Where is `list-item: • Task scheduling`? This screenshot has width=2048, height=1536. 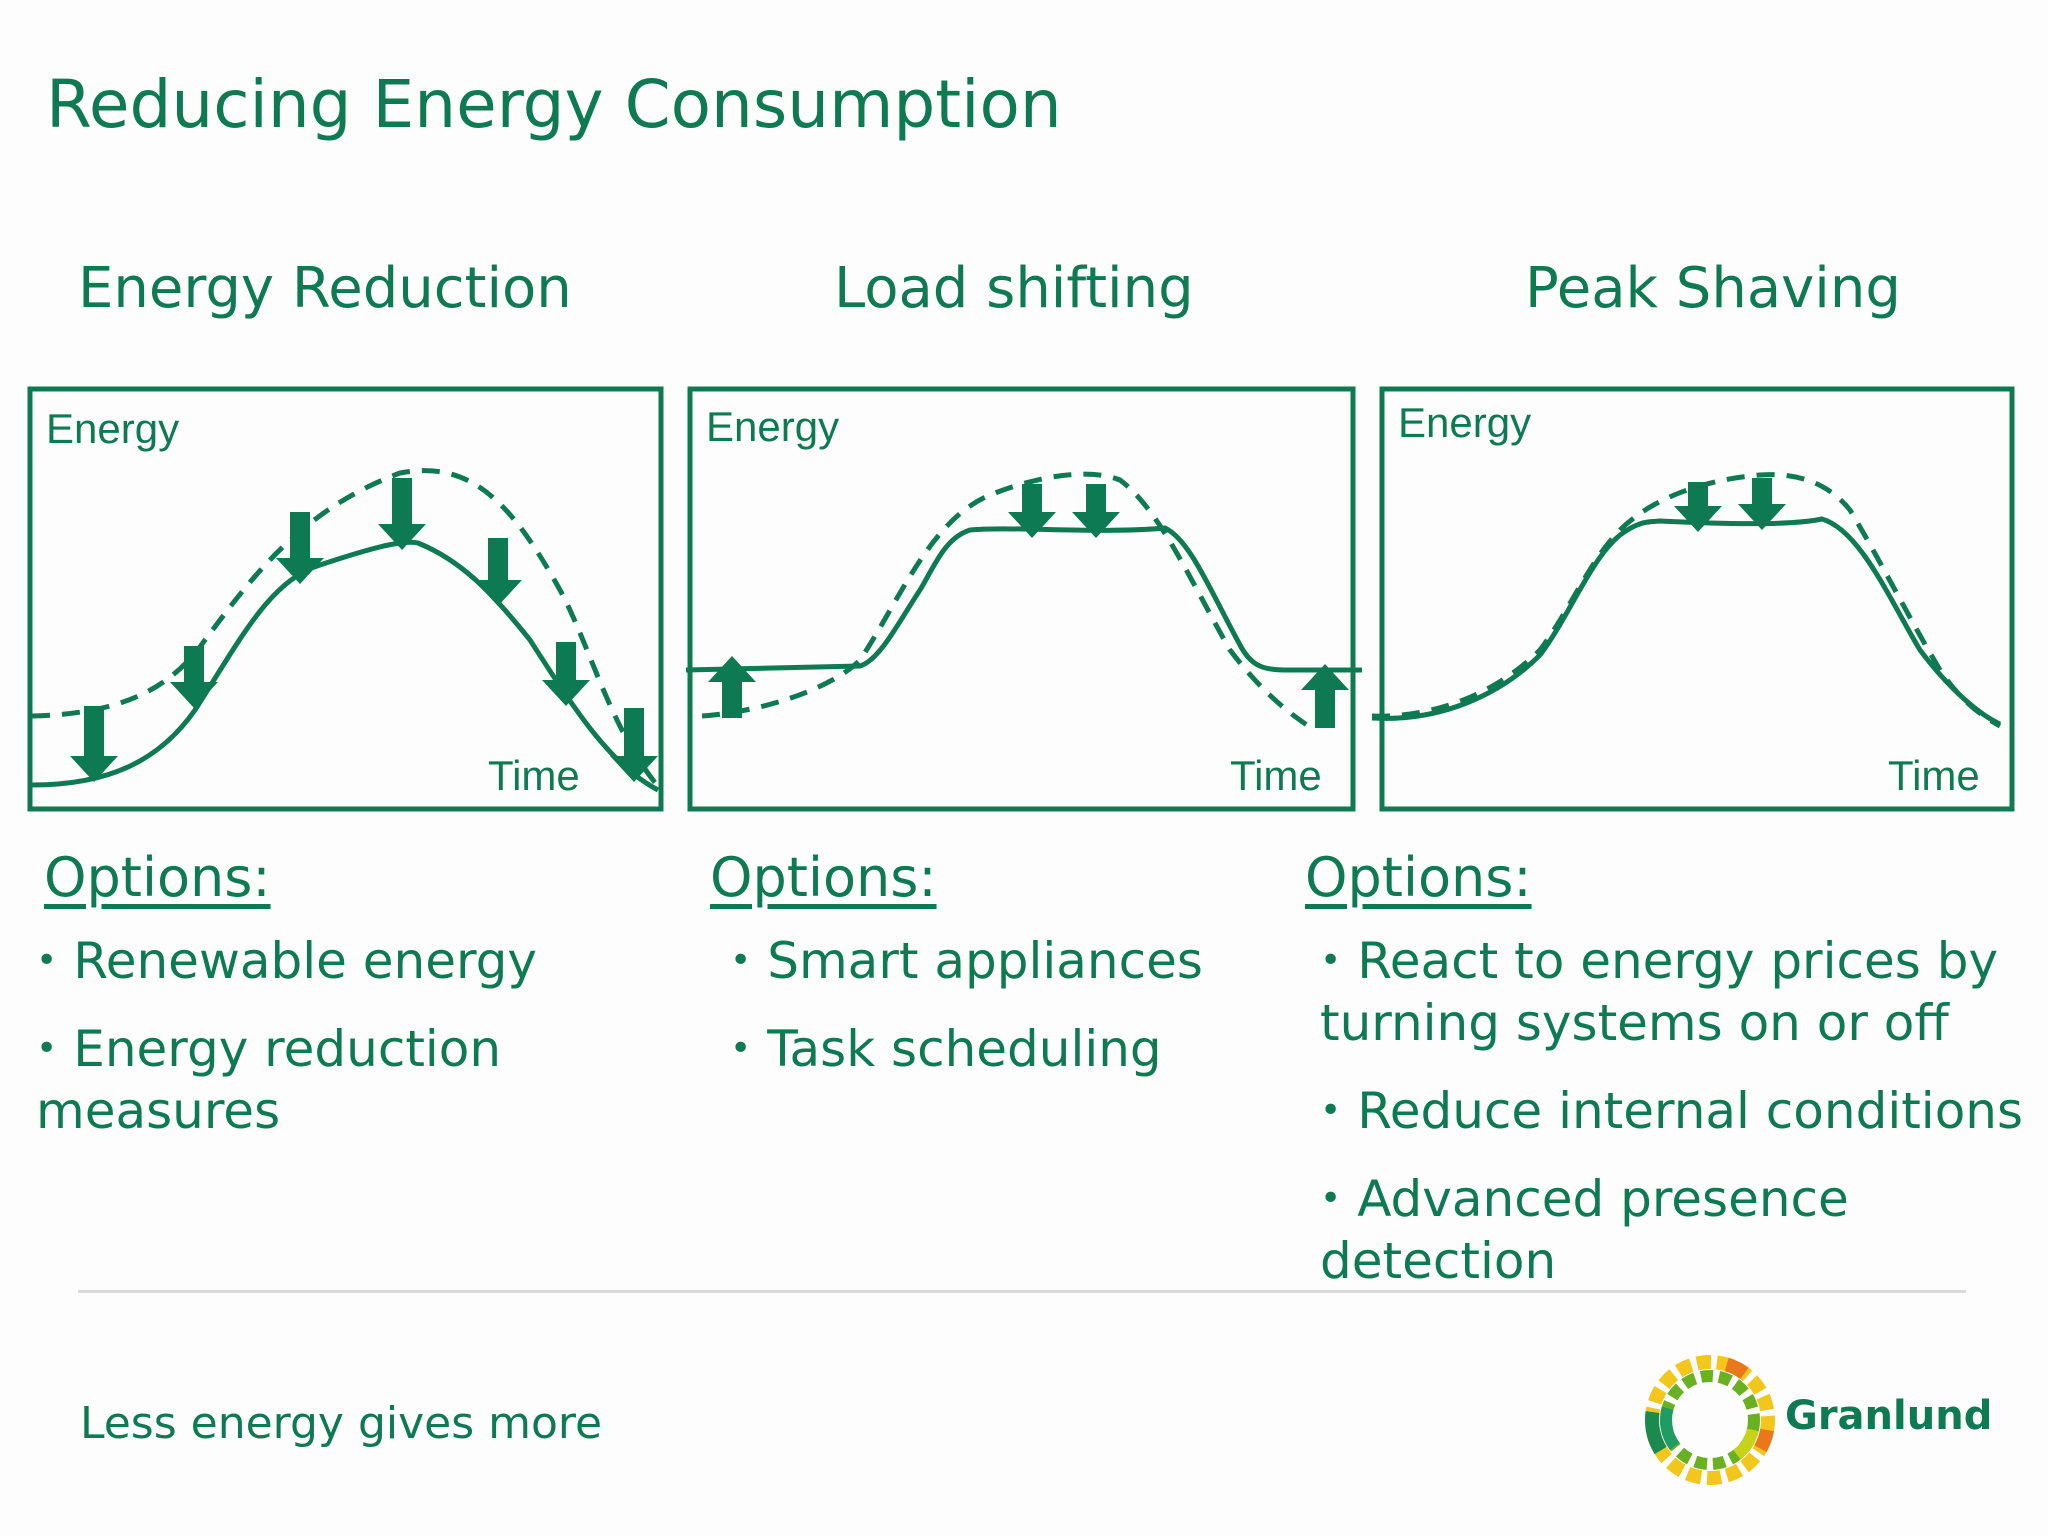 list-item: • Task scheduling is located at coordinates (946, 1049).